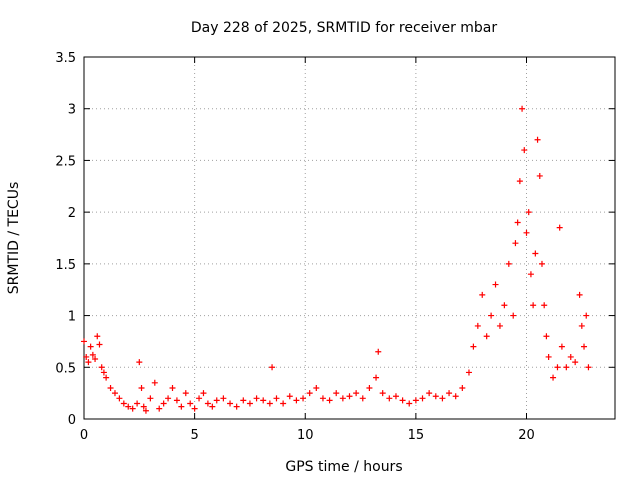 This screenshot has height=480, width=640. What do you see at coordinates (526, 435) in the screenshot?
I see `x-tick-label: 20` at bounding box center [526, 435].